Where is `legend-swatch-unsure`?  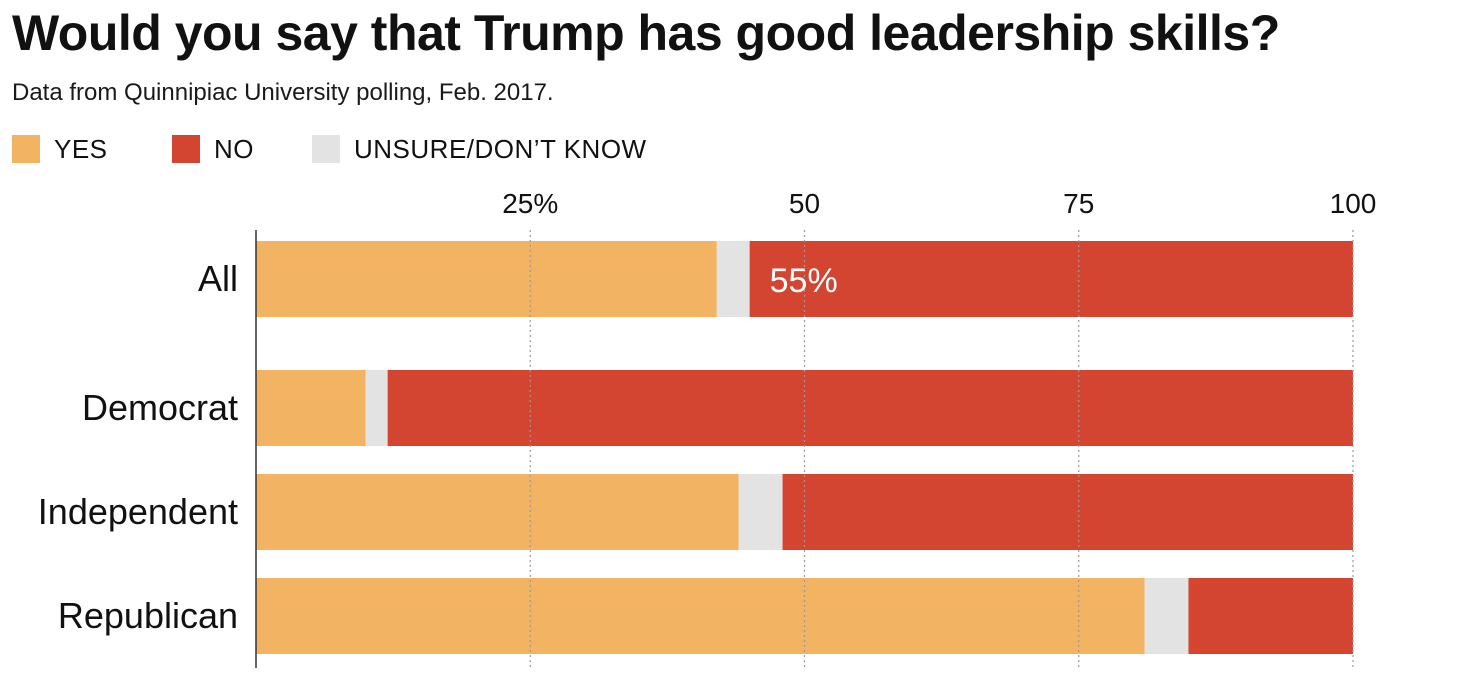
legend-swatch-unsure is located at coordinates (326, 149).